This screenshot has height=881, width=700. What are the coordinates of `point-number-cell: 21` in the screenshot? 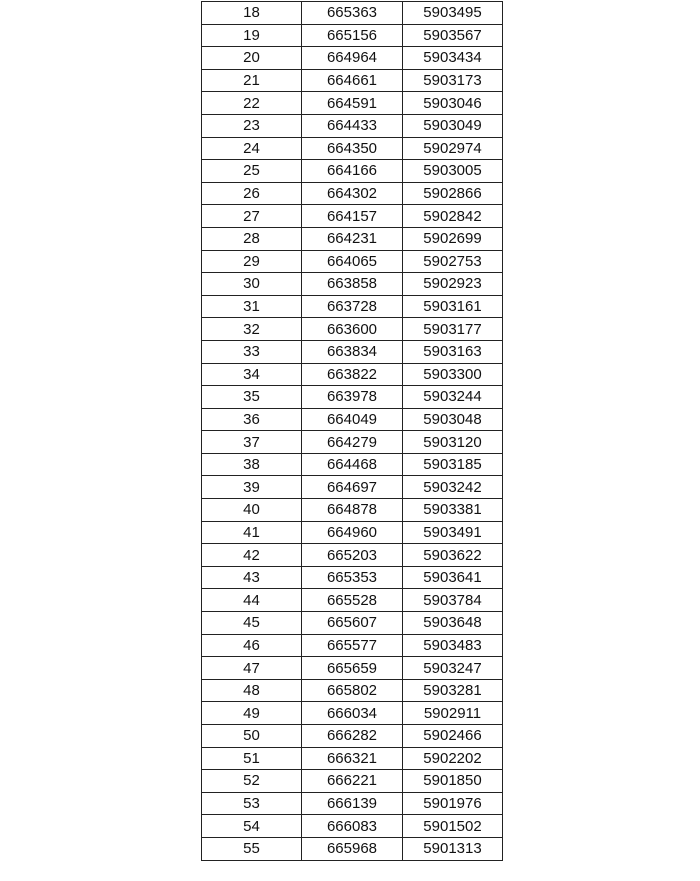 It's located at (251, 80).